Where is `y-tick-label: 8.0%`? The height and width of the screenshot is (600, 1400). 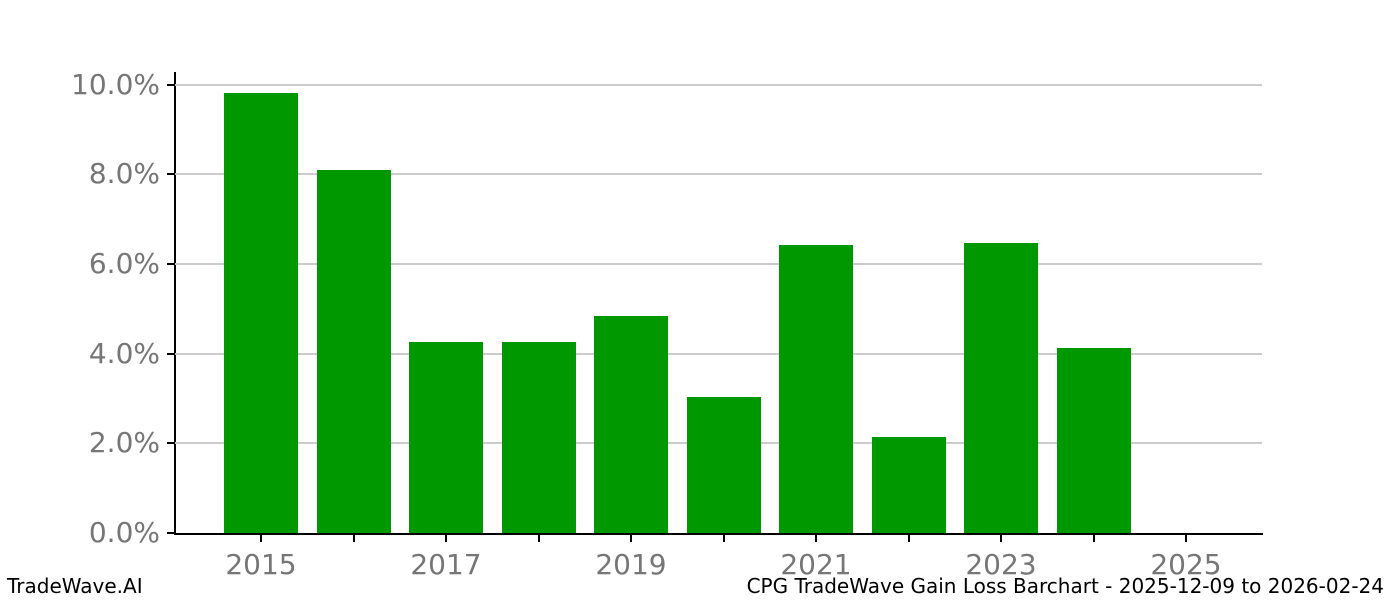 y-tick-label: 8.0% is located at coordinates (124, 174).